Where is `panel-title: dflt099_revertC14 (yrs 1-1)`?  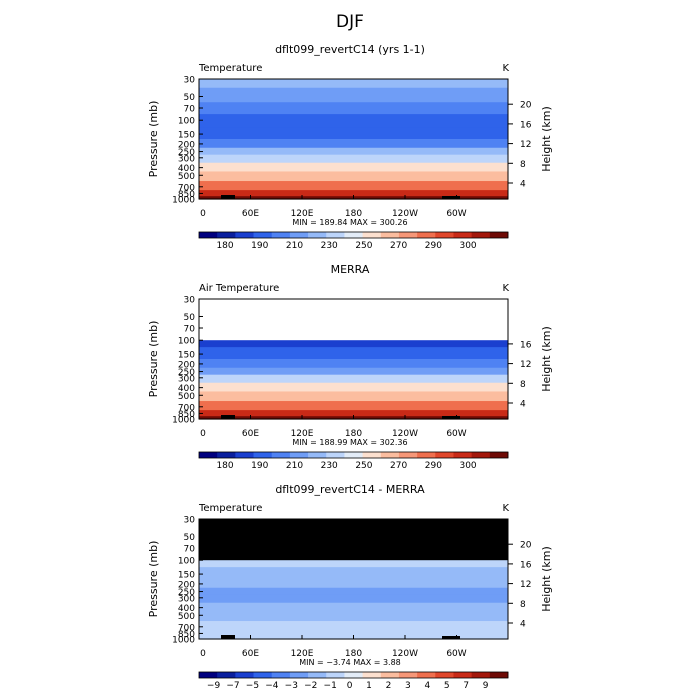
panel-title: dflt099_revertC14 (yrs 1-1) is located at coordinates (350, 49).